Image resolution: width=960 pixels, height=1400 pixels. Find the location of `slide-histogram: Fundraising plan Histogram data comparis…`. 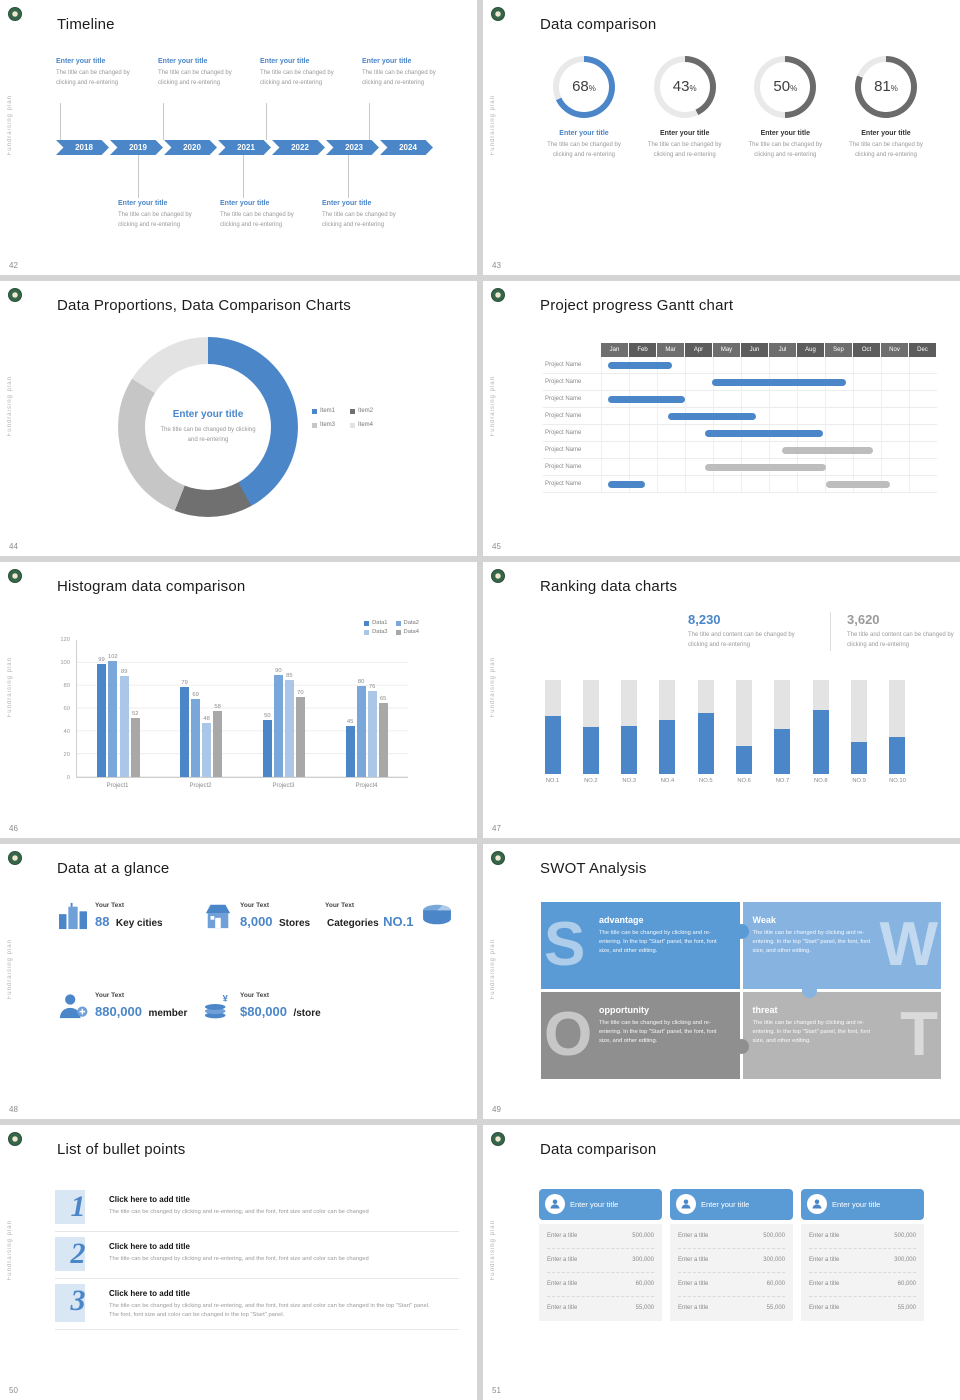

slide-histogram: Fundraising plan Histogram data comparis… is located at coordinates (238, 700).